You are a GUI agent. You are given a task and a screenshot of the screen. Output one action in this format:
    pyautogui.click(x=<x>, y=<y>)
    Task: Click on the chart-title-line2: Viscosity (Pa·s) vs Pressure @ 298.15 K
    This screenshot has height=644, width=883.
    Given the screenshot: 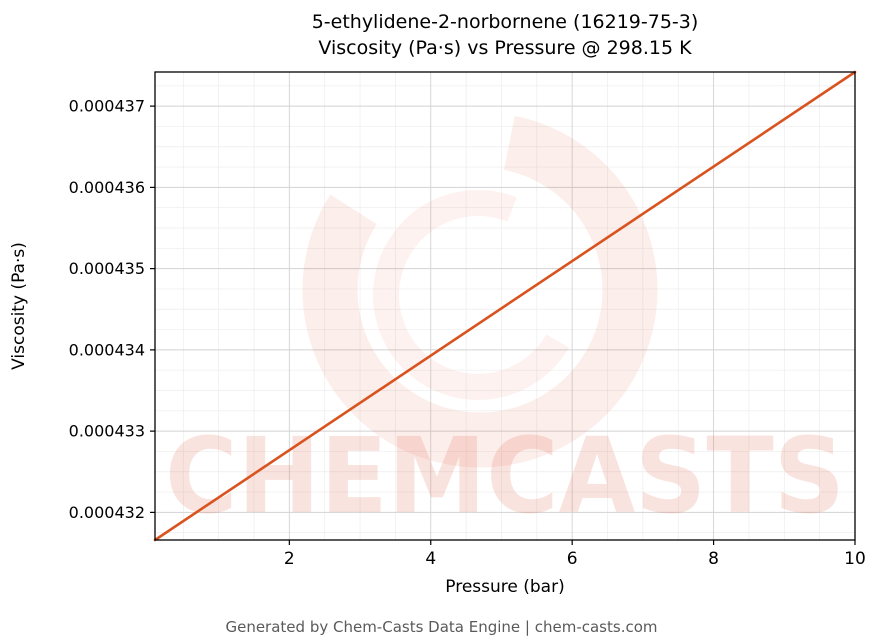 What is the action you would take?
    pyautogui.click(x=505, y=47)
    